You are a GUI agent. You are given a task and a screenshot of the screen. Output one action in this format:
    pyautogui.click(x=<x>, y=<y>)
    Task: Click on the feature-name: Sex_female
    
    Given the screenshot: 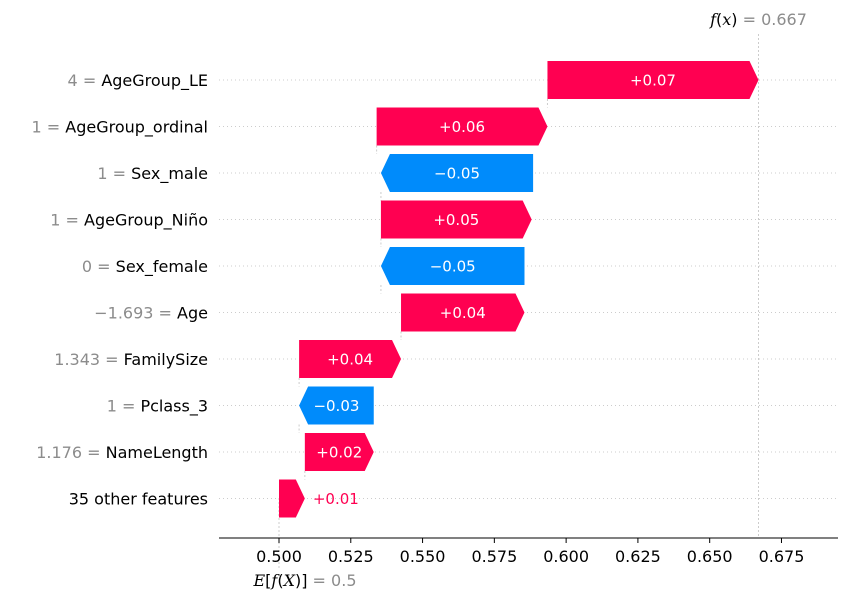 What is the action you would take?
    pyautogui.click(x=162, y=267)
    